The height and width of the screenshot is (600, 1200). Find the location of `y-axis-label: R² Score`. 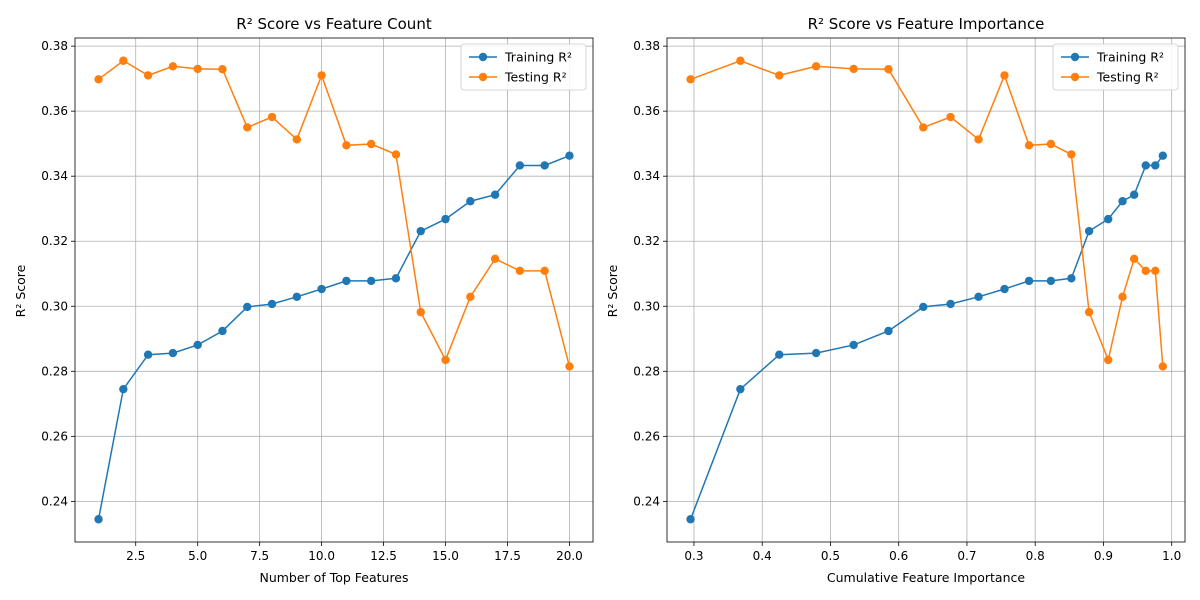

y-axis-label: R² Score is located at coordinates (20, 290).